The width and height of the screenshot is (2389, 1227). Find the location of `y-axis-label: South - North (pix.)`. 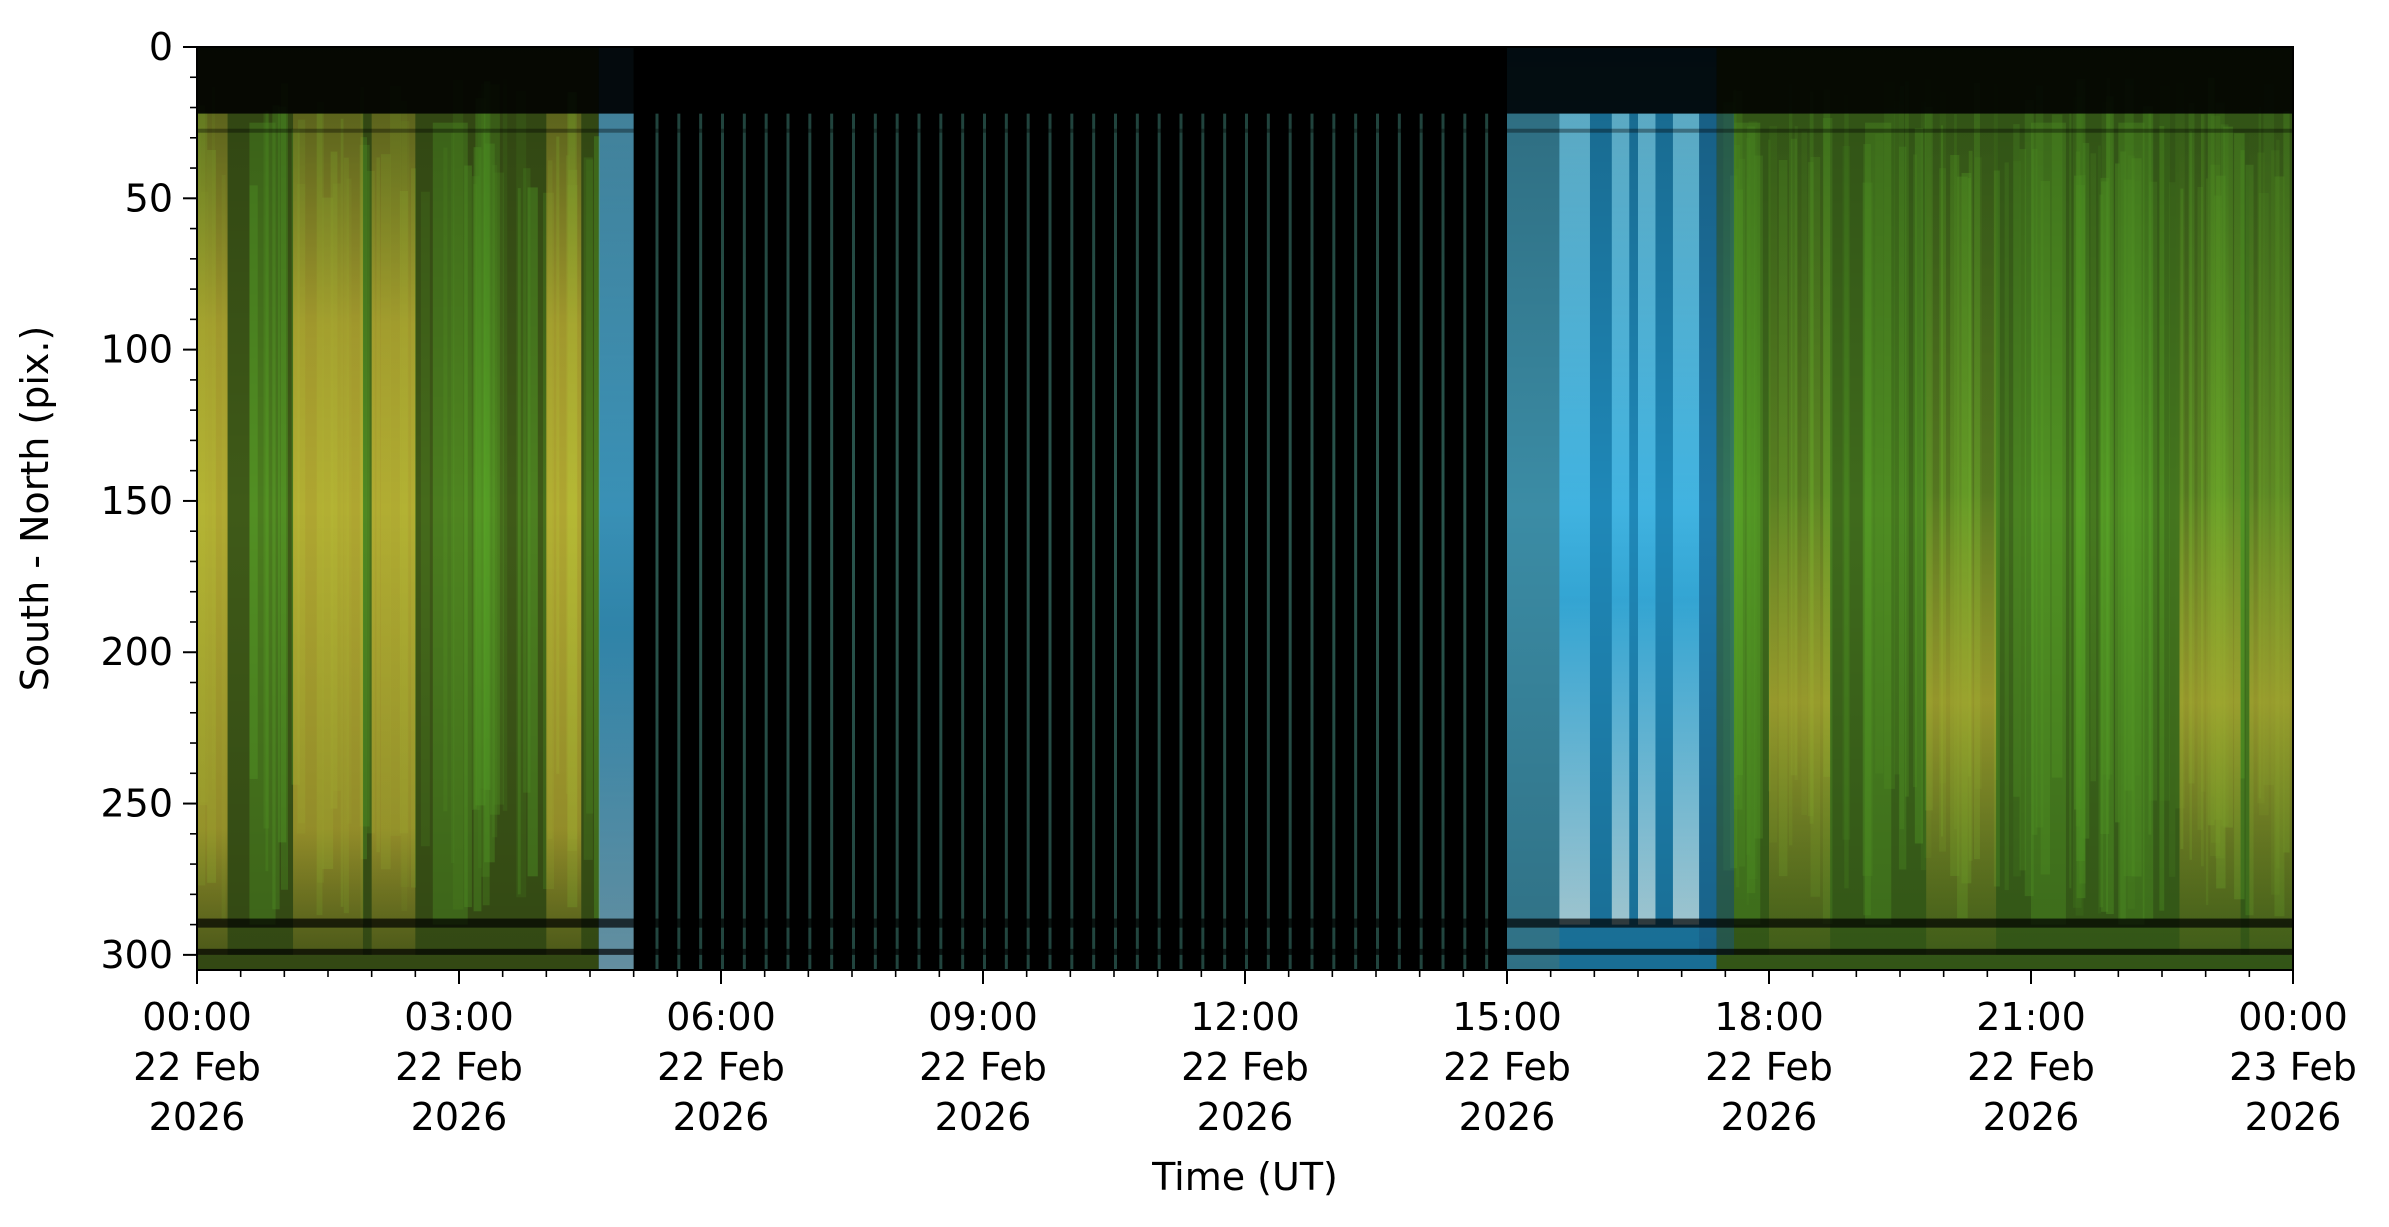

y-axis-label: South - North (pix.) is located at coordinates (35, 509).